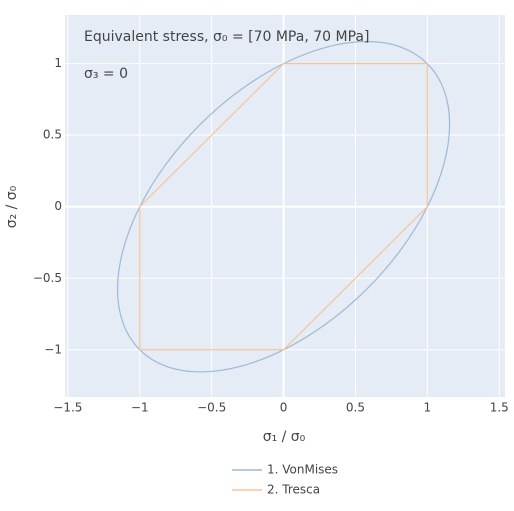 This screenshot has height=511, width=514. What do you see at coordinates (47, 278) in the screenshot?
I see `y-tick-label: −0.5` at bounding box center [47, 278].